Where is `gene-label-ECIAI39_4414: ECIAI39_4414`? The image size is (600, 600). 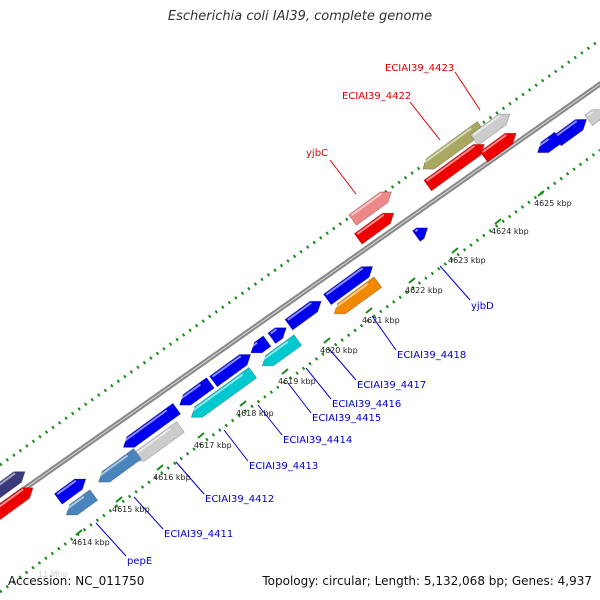 gene-label-ECIAI39_4414: ECIAI39_4414 is located at coordinates (317, 440).